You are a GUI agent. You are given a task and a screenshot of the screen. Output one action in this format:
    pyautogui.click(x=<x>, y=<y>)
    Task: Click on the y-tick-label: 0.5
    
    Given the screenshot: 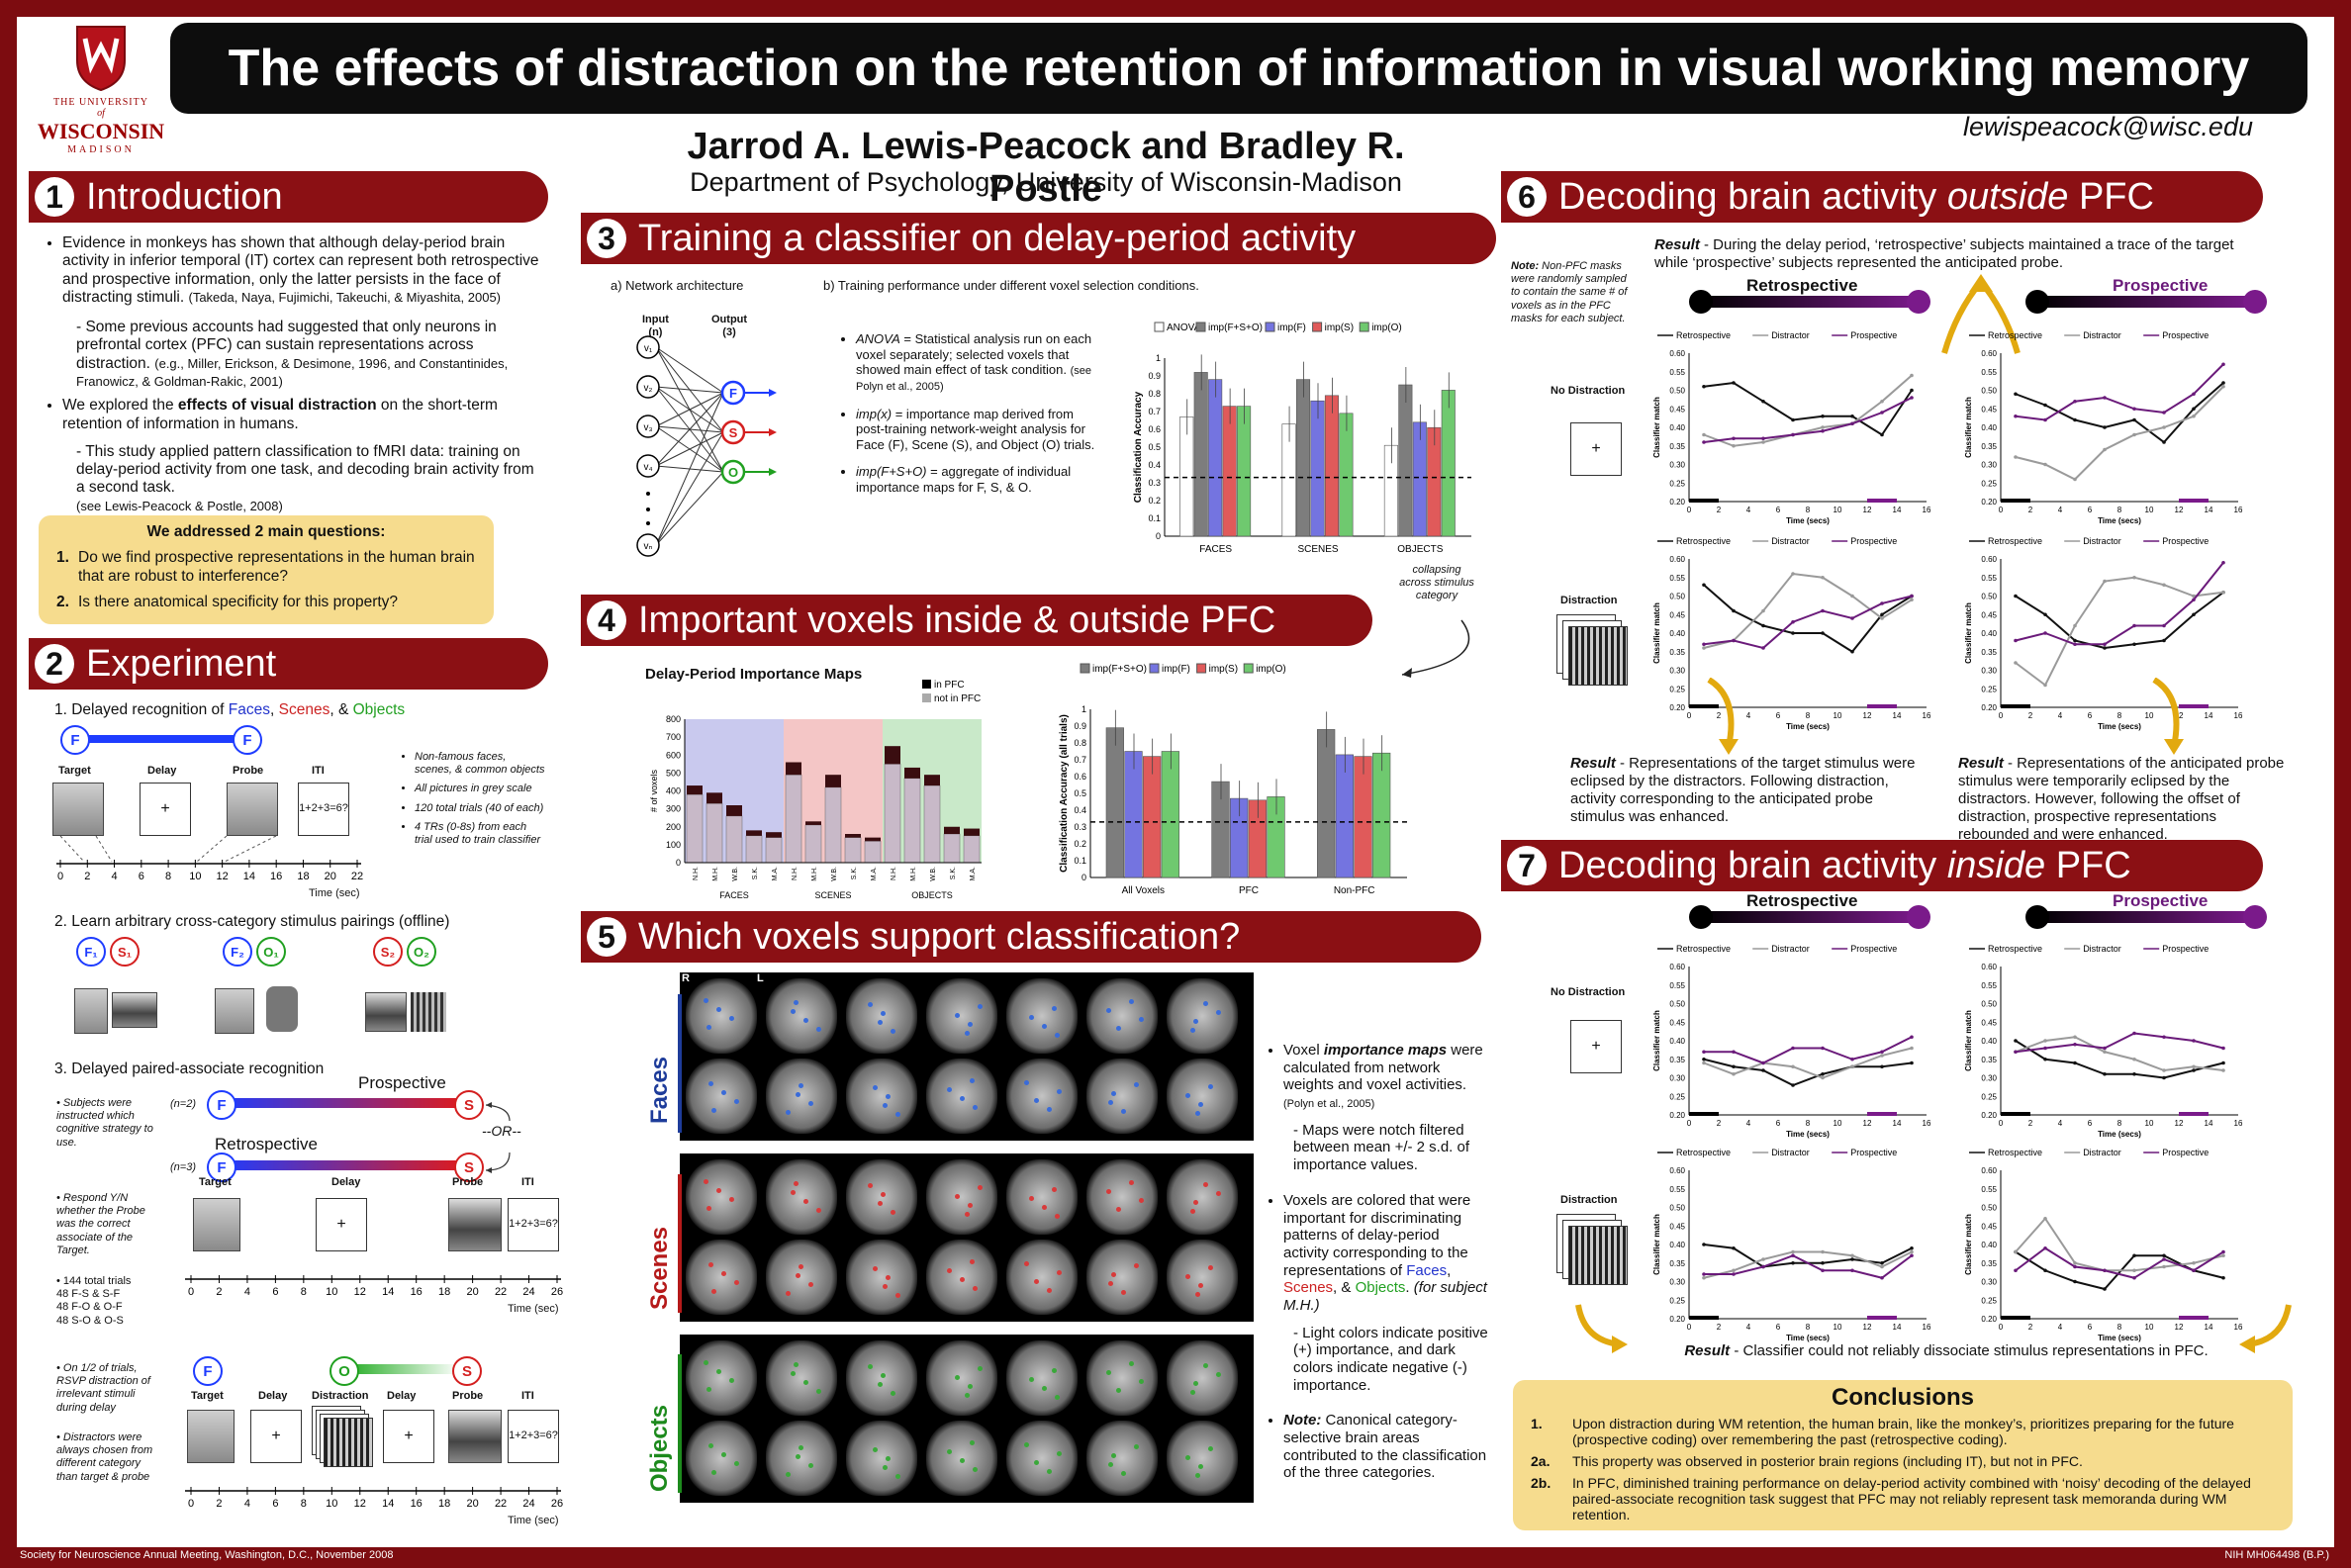 What is the action you would take?
    pyautogui.click(x=1154, y=447)
    